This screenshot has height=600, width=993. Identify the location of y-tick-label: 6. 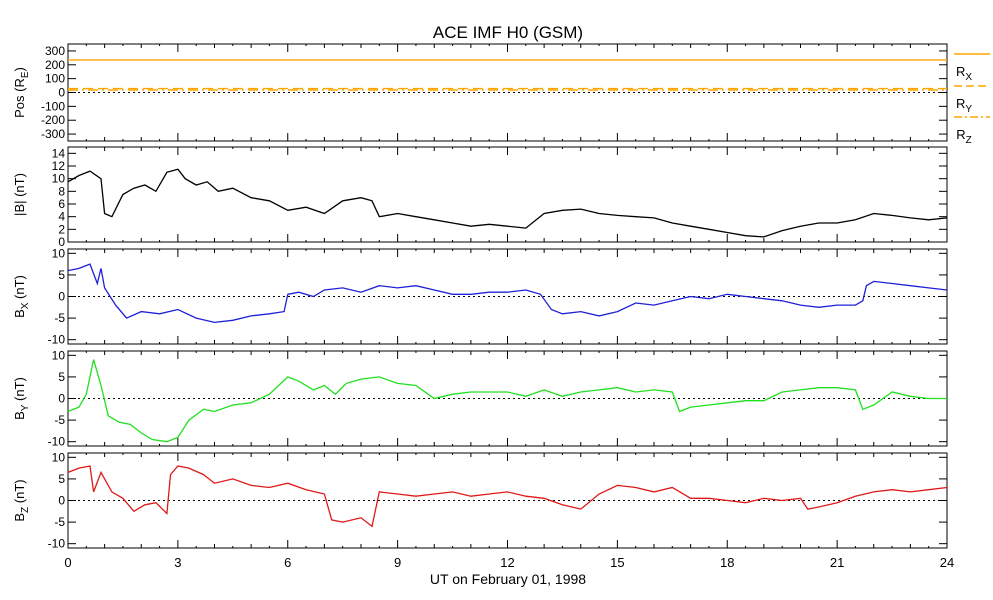
(61, 204).